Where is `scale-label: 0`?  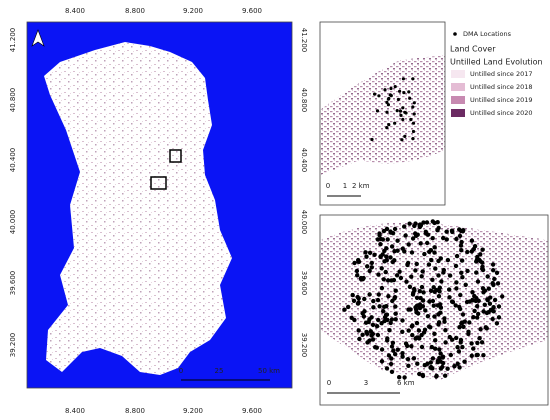 scale-label: 0 is located at coordinates (329, 383).